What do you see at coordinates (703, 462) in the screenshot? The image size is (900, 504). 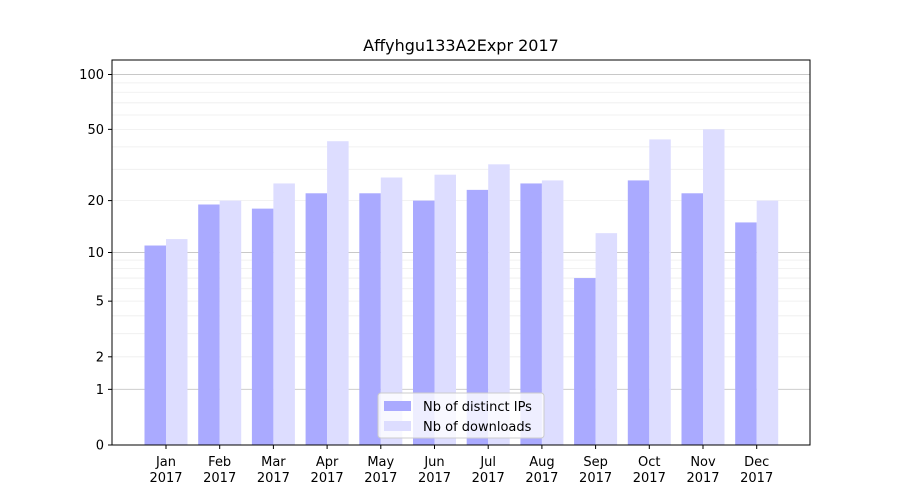 I see `x-tick-label: Nov` at bounding box center [703, 462].